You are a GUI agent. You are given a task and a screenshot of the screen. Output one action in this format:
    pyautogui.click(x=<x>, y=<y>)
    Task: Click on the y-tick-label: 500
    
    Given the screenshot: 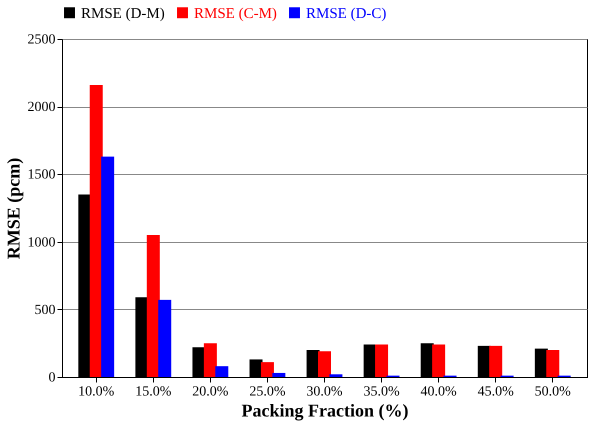 What is the action you would take?
    pyautogui.click(x=45, y=310)
    